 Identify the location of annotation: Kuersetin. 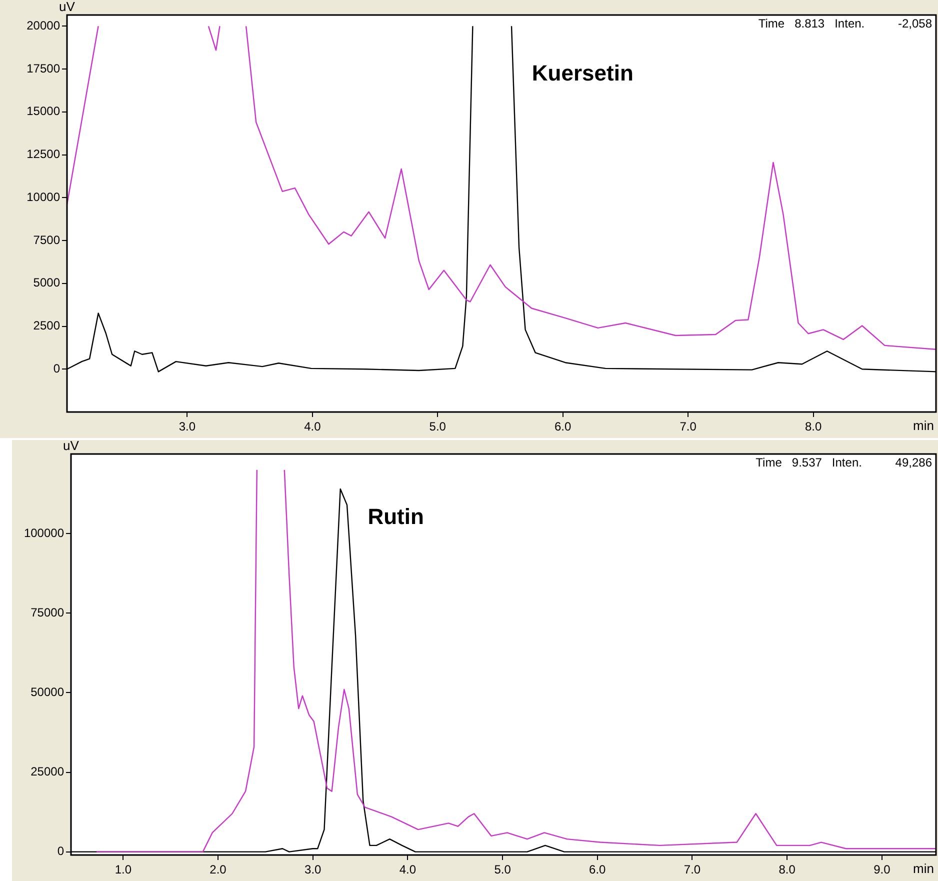
(583, 73).